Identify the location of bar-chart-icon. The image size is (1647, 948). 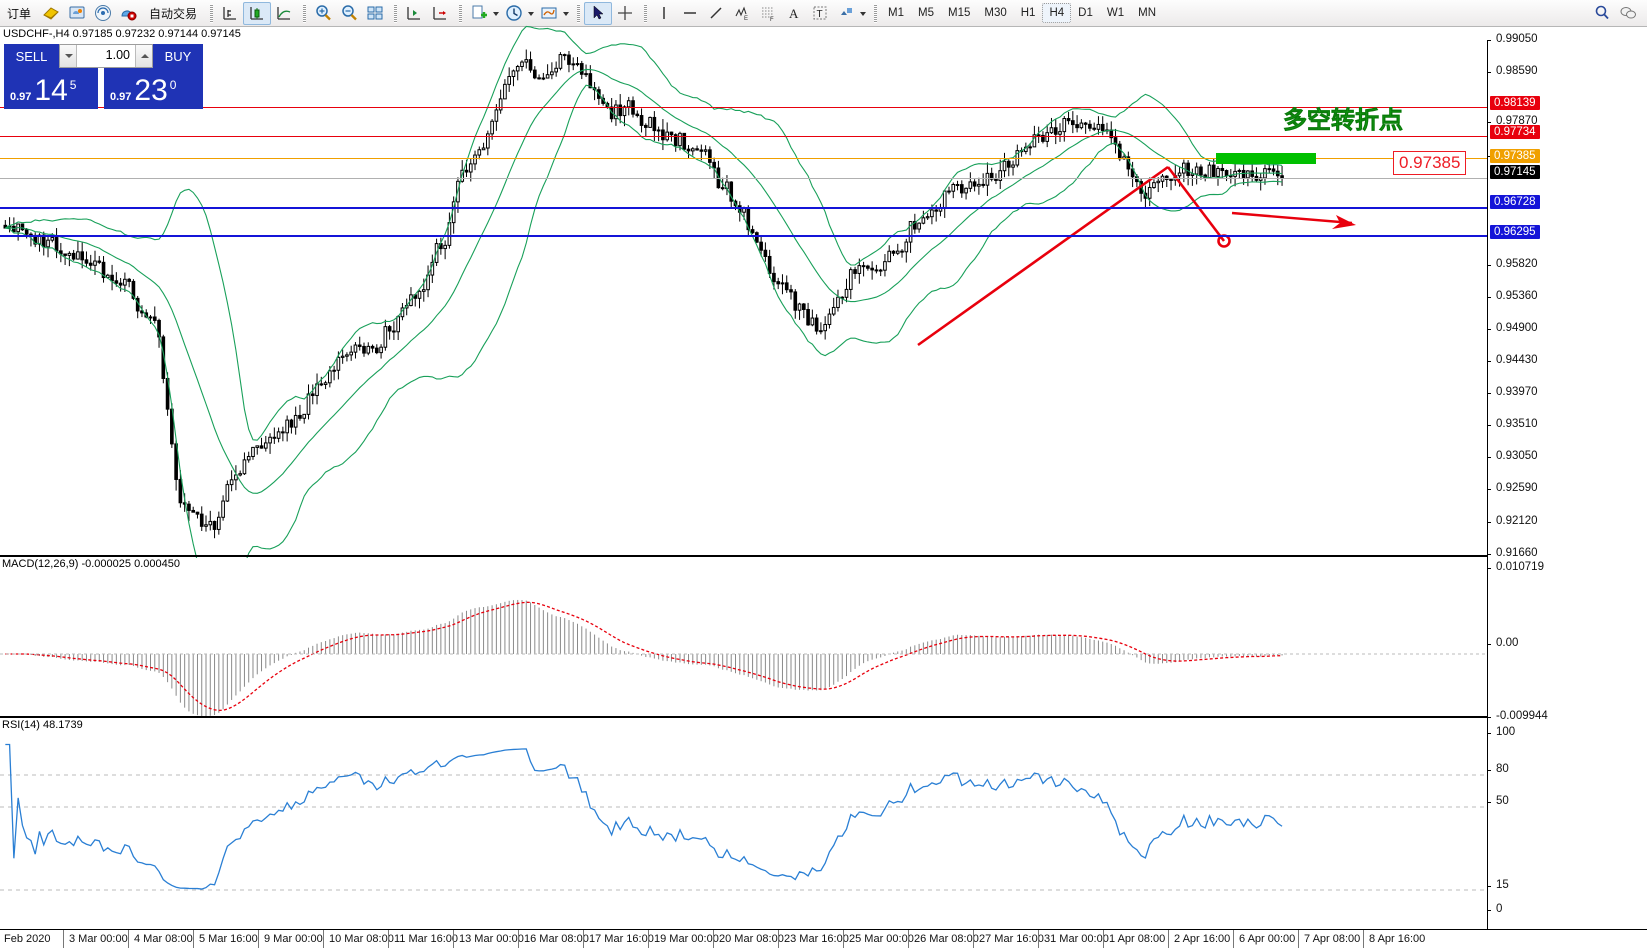
(230, 13).